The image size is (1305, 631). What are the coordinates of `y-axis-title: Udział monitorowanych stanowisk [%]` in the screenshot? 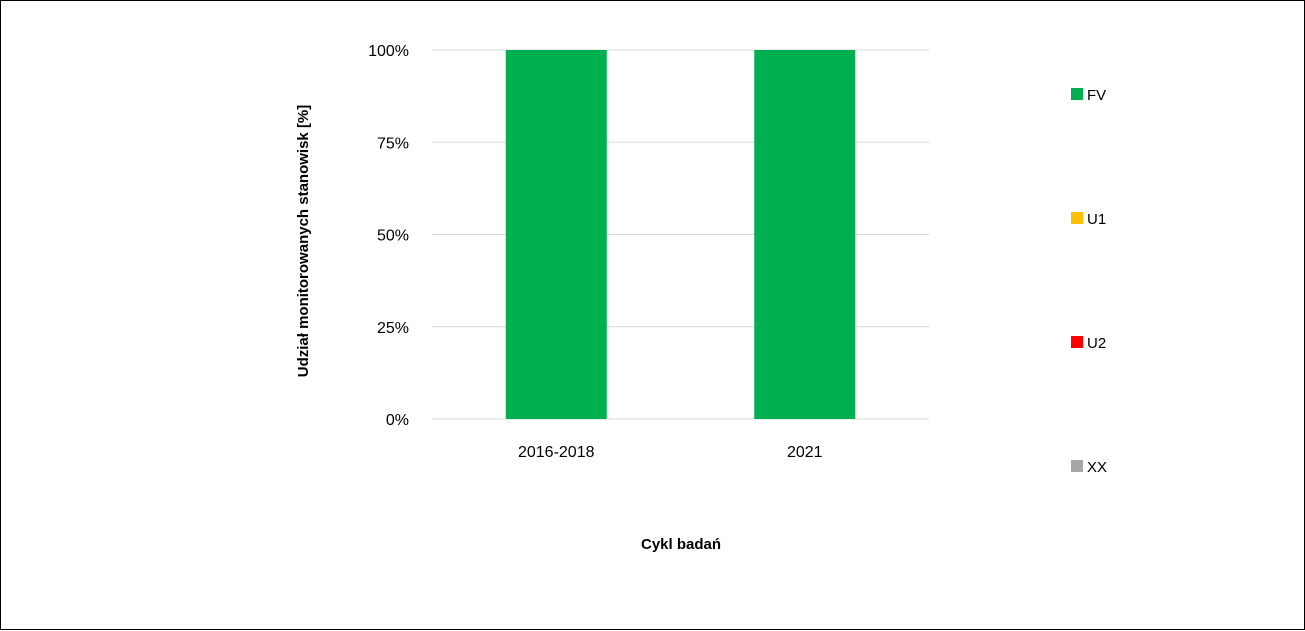 It's located at (303, 241).